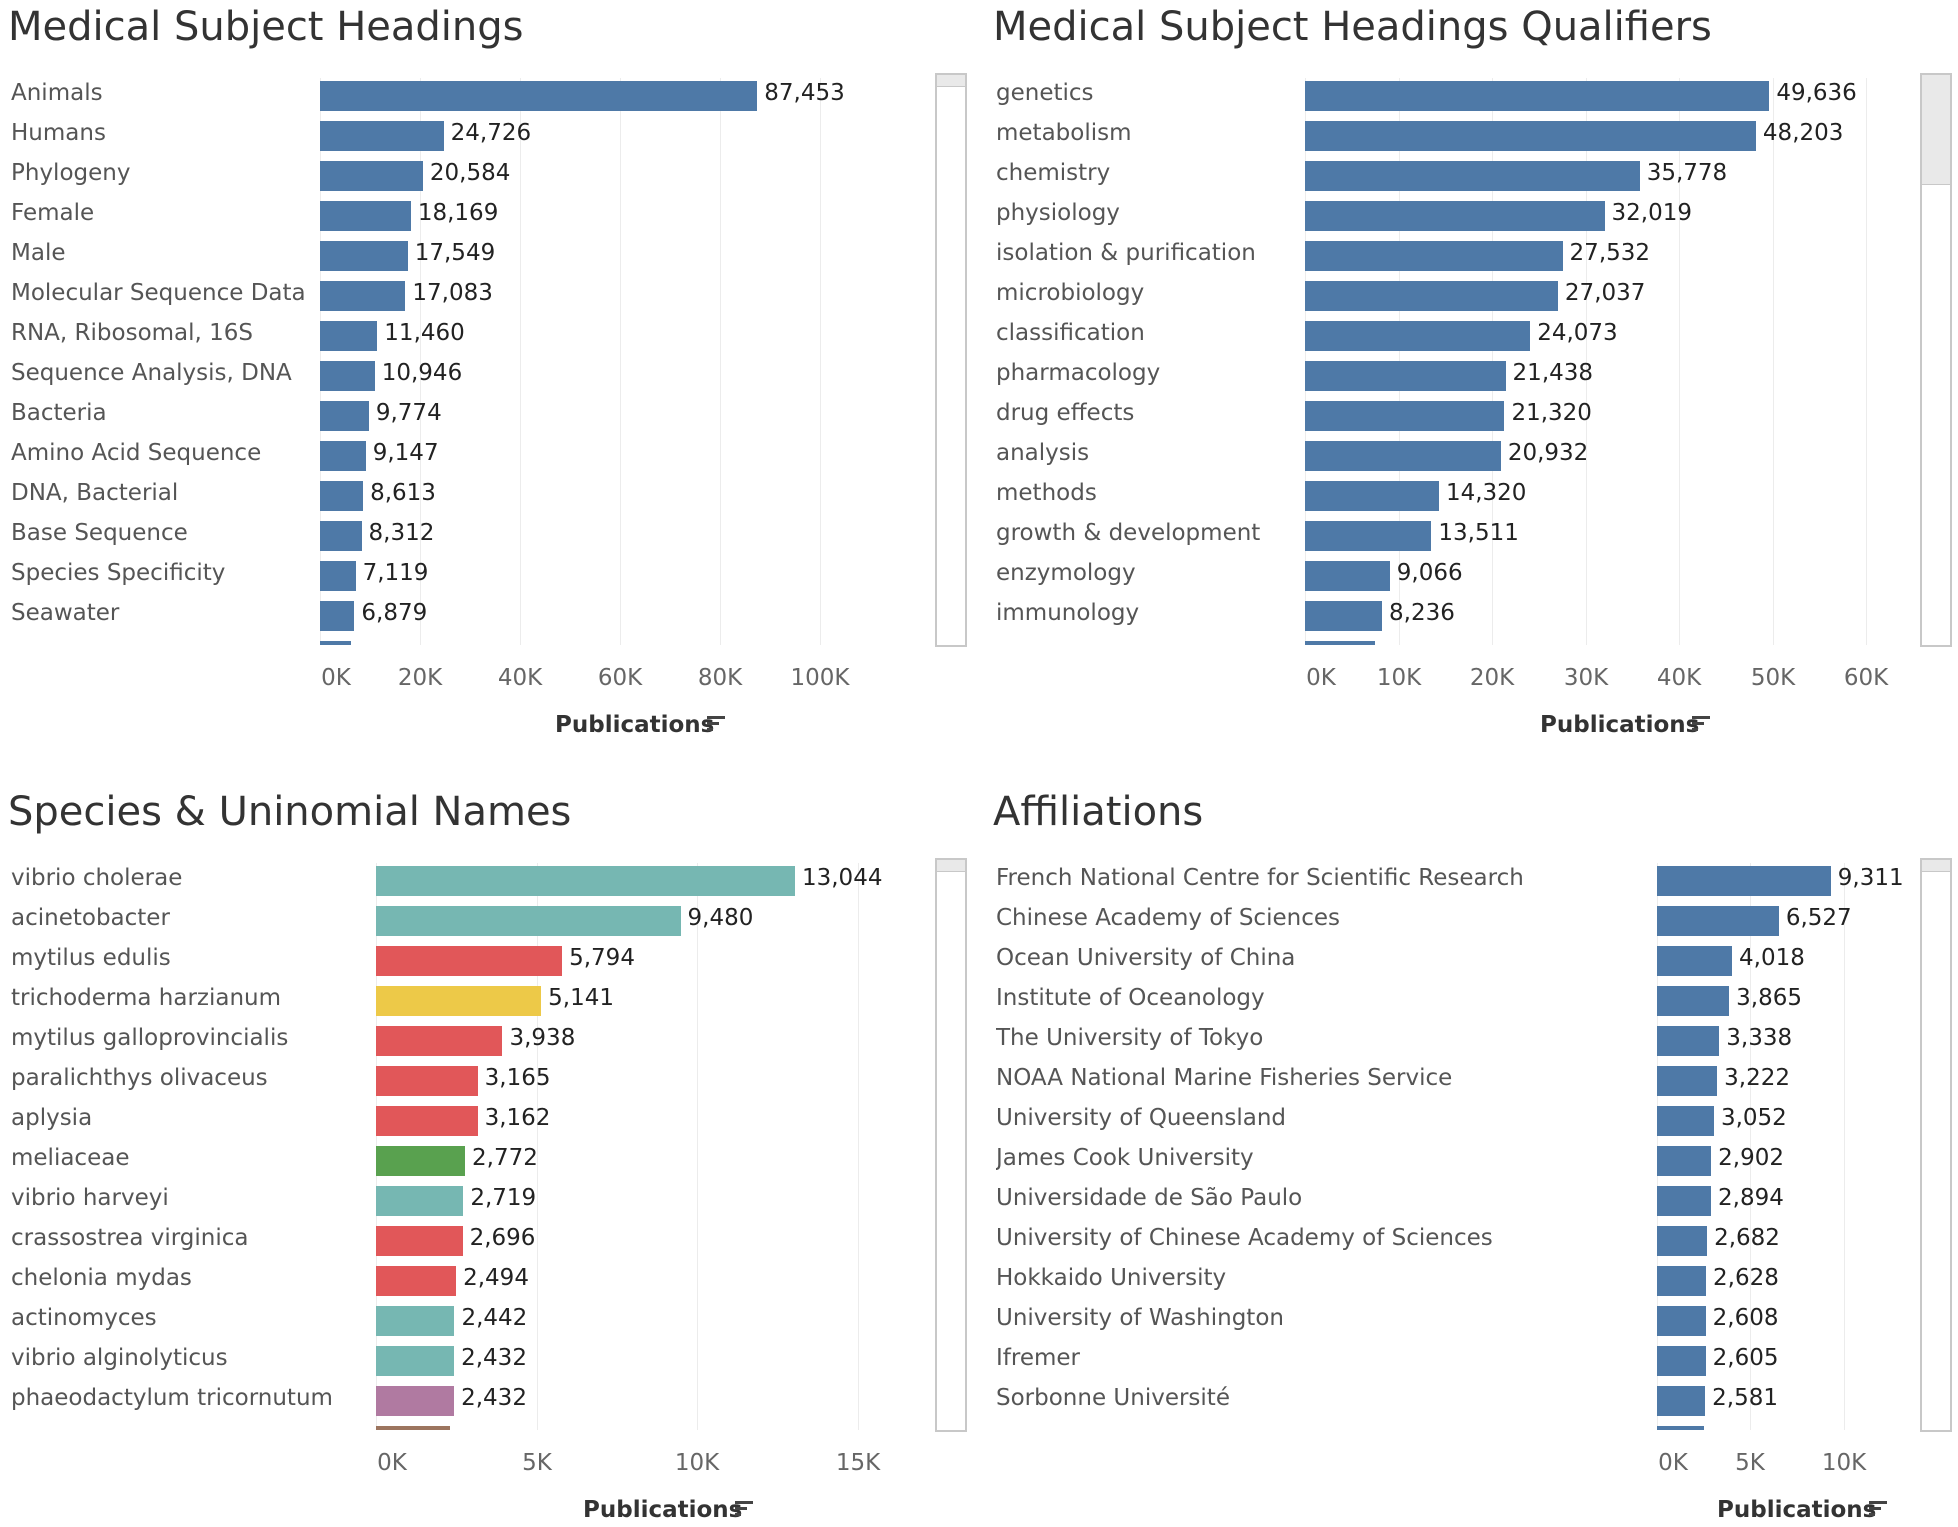 The width and height of the screenshot is (1958, 1527). I want to click on x-tick-label: 50K, so click(1773, 678).